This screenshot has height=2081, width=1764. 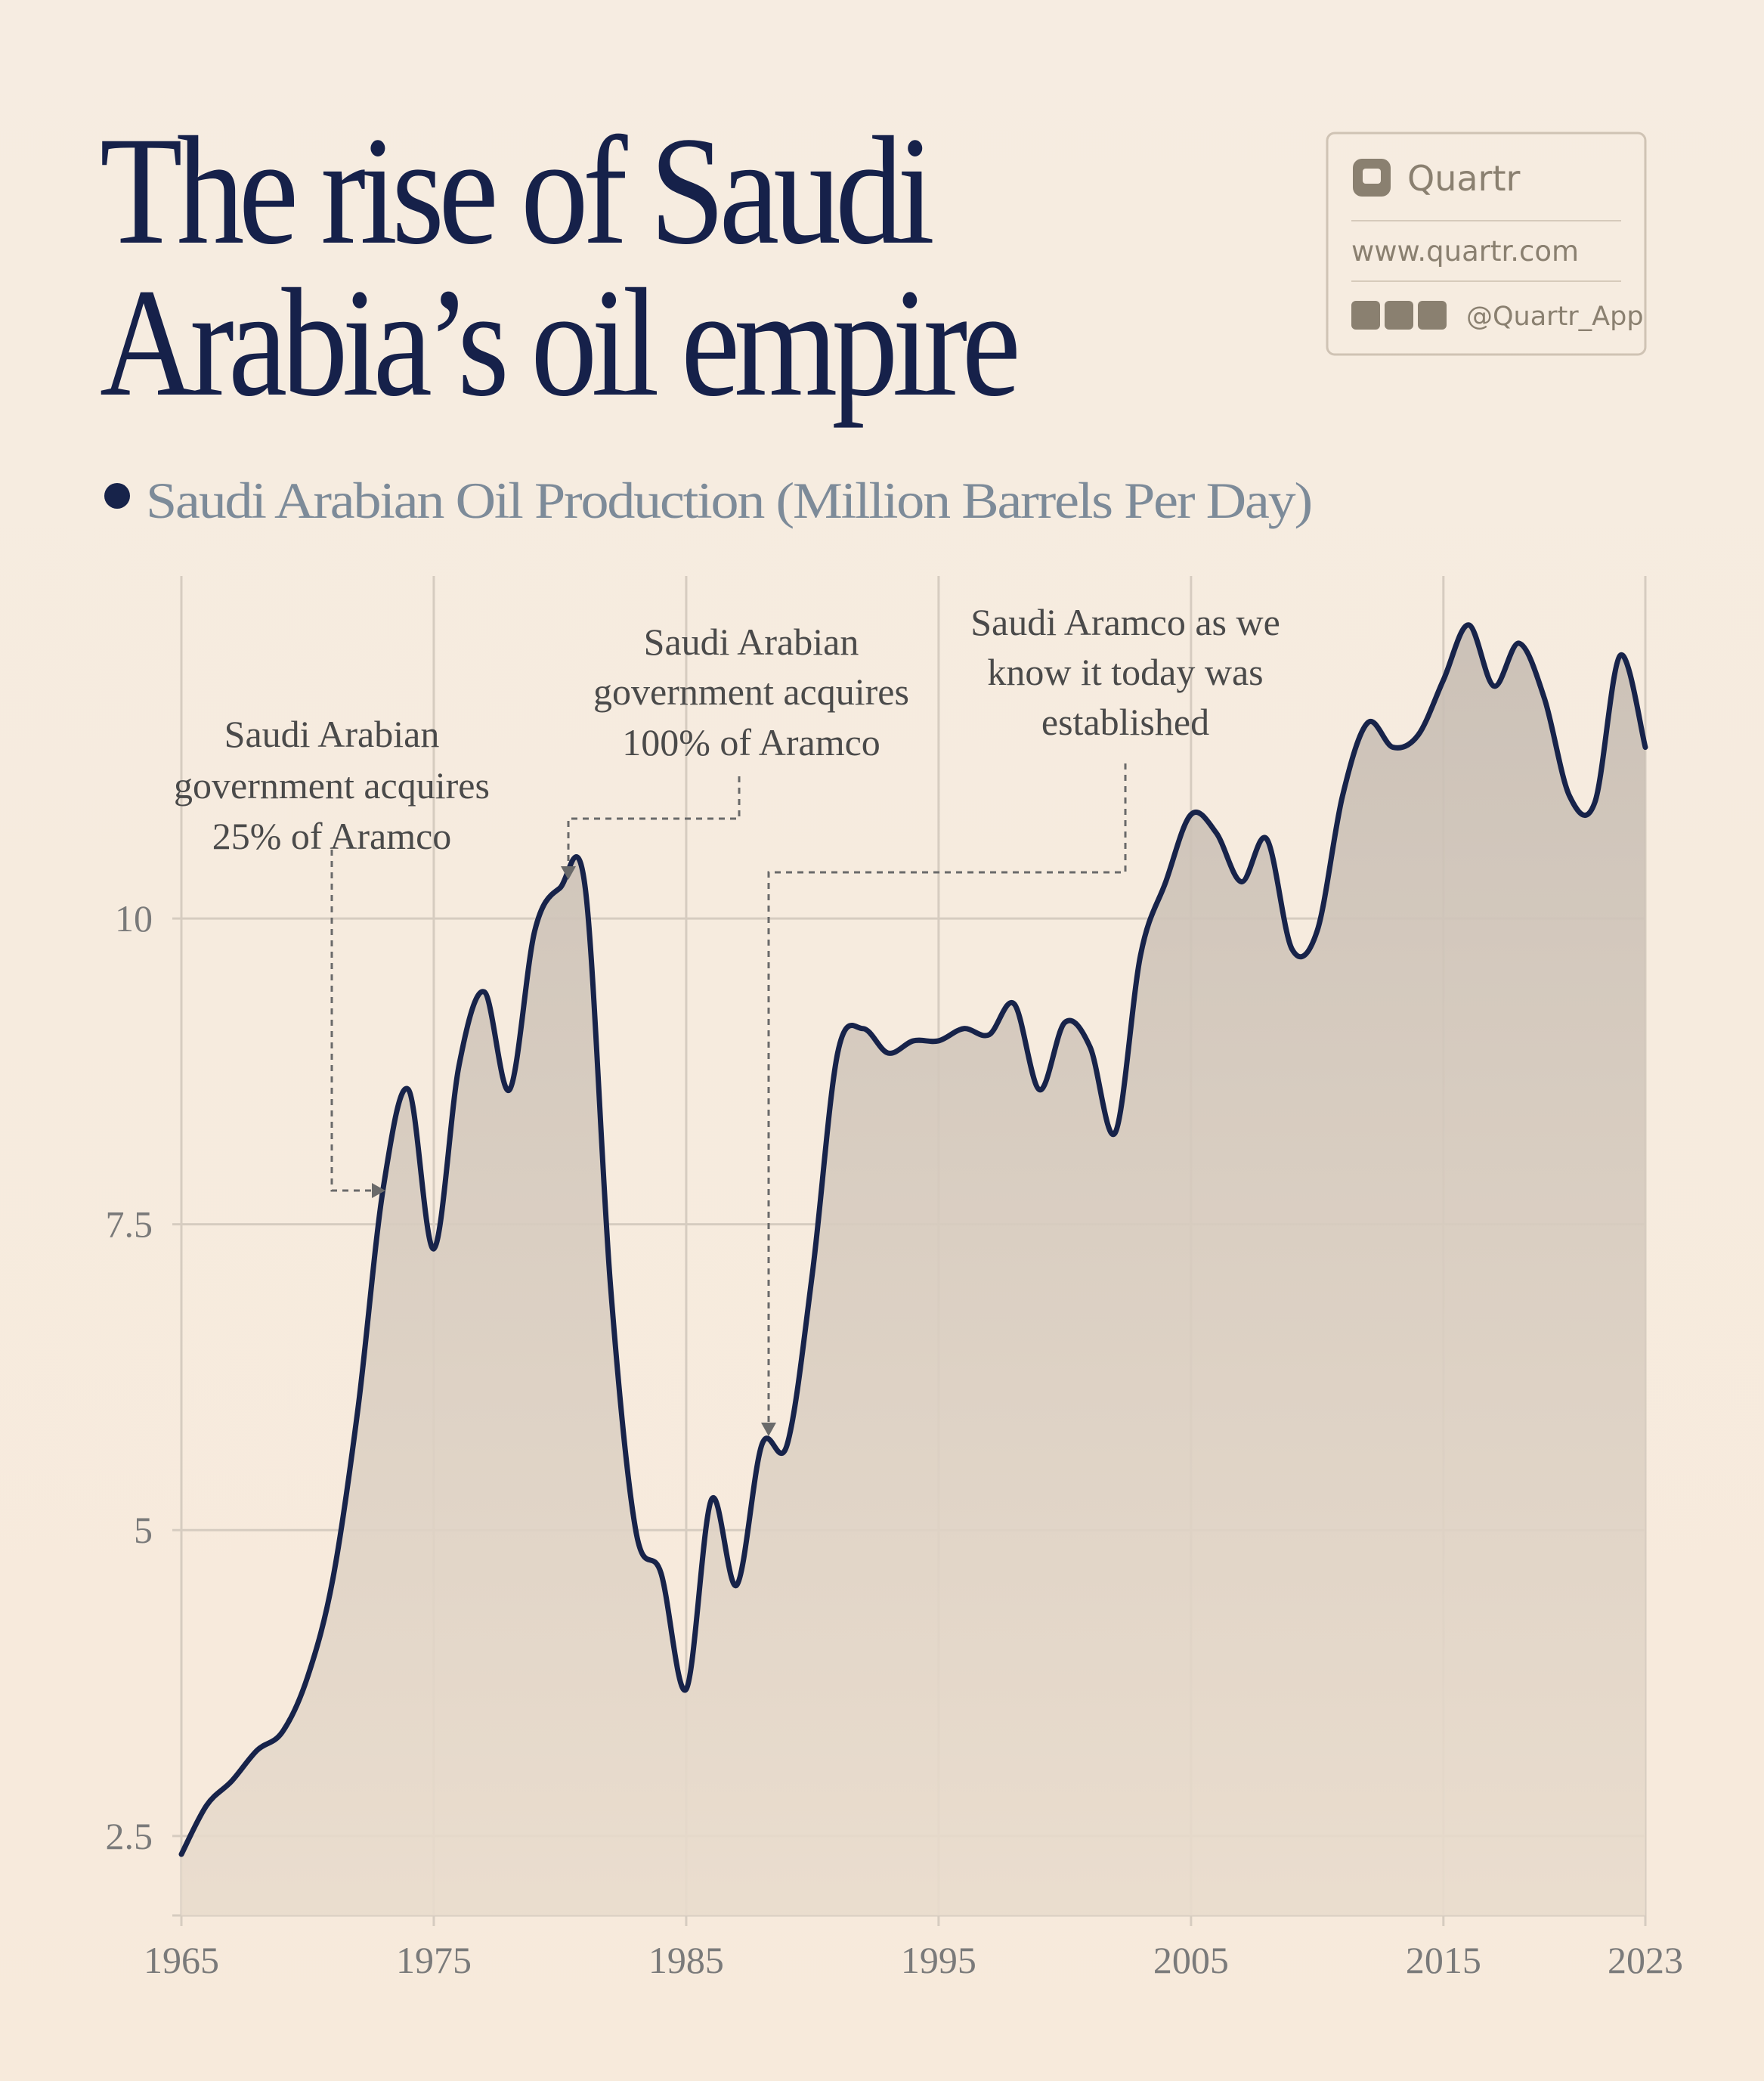 What do you see at coordinates (134, 919) in the screenshot?
I see `y-tick-label: 10` at bounding box center [134, 919].